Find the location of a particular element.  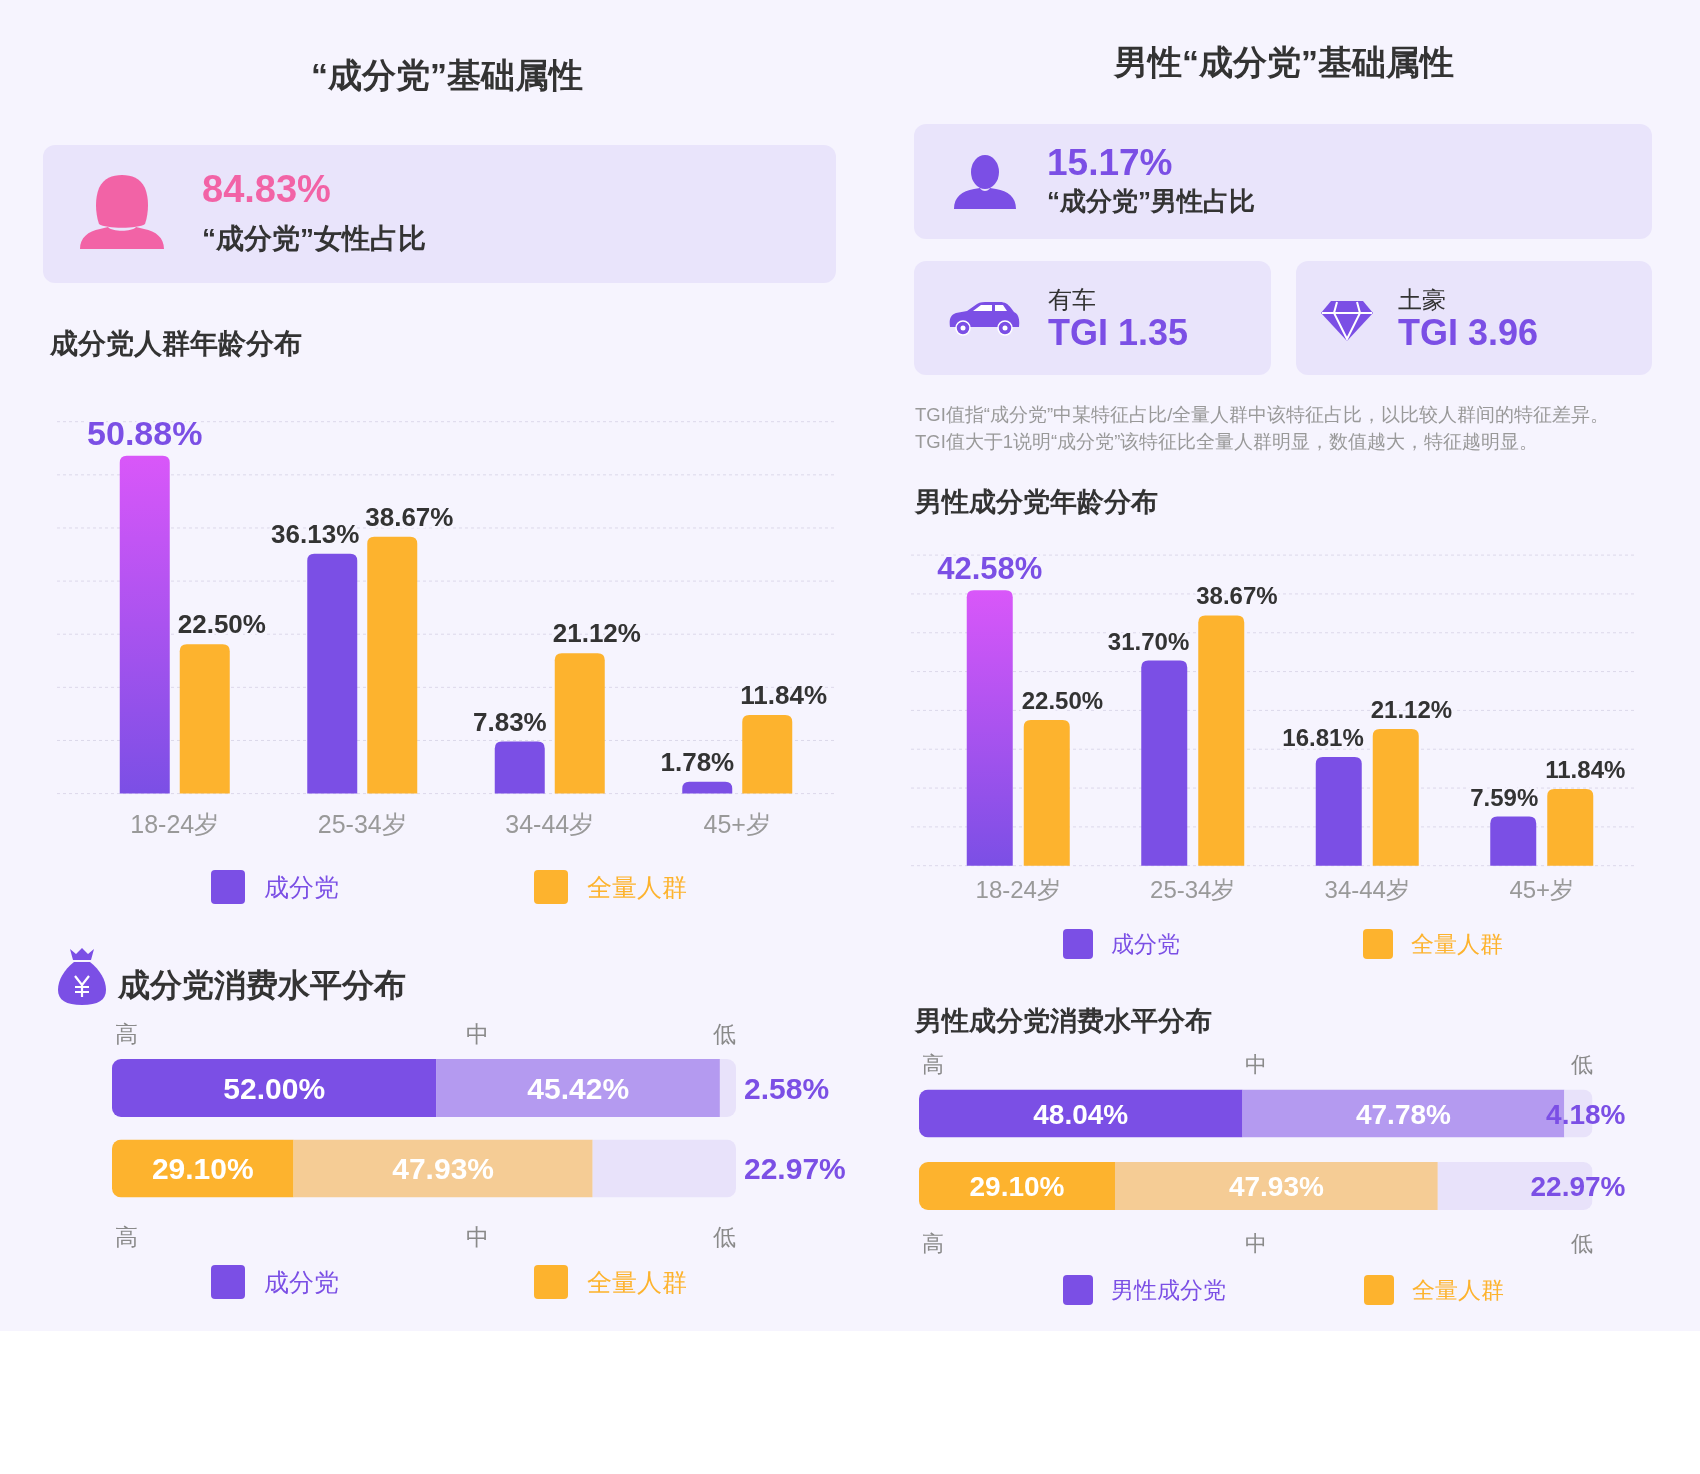

data-label: 7.83% is located at coordinates (510, 721).